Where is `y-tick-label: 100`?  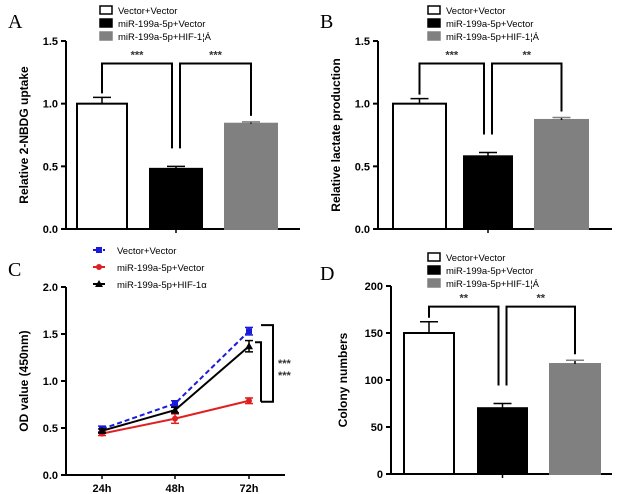 y-tick-label: 100 is located at coordinates (374, 381).